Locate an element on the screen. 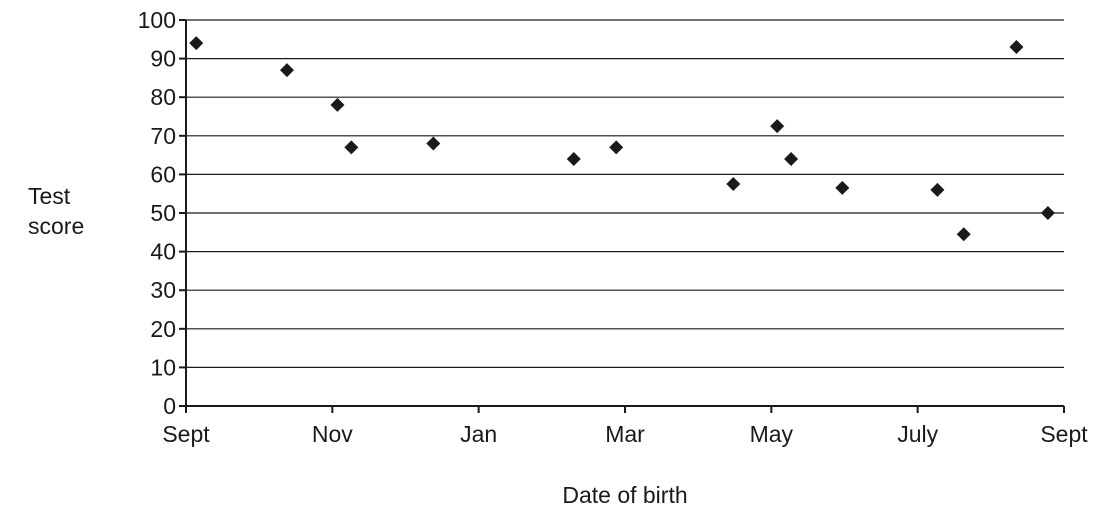  y-tick-label-100: 100 is located at coordinates (157, 20).